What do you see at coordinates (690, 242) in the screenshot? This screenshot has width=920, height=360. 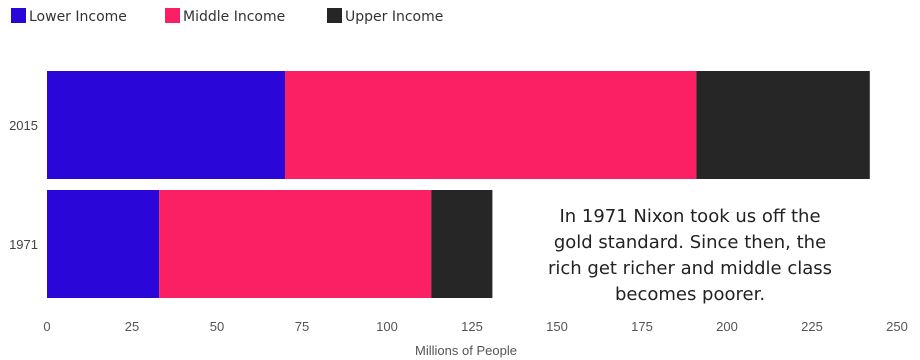 I see `annotation-line-2: gold standard. Since then, the` at bounding box center [690, 242].